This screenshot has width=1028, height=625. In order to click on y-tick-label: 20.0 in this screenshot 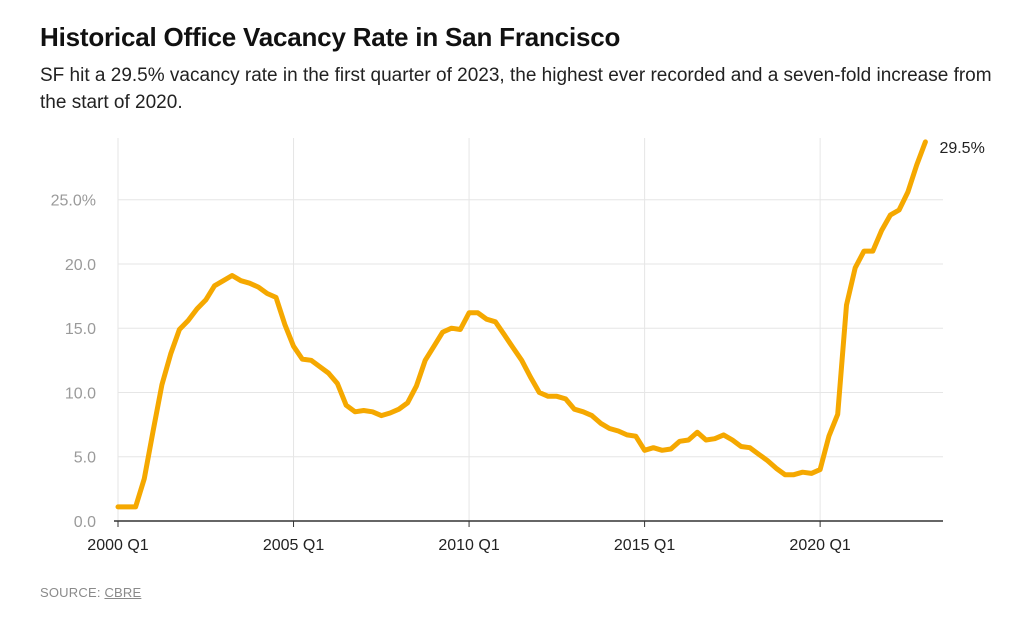, I will do `click(80, 265)`.